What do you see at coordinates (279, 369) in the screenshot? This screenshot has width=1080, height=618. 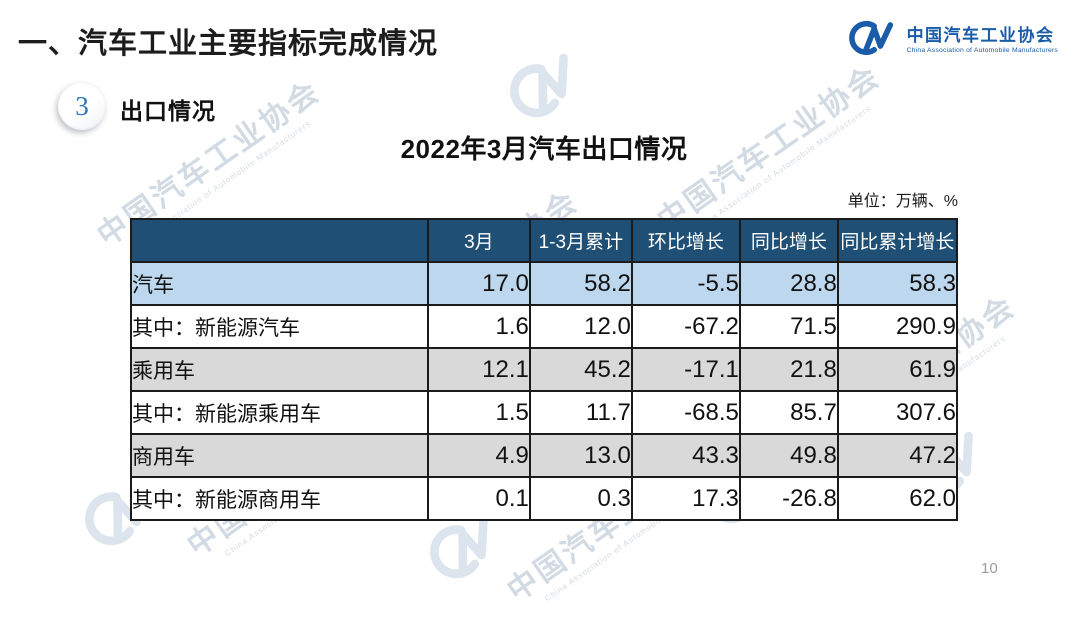 I see `row-label: 乘用车` at bounding box center [279, 369].